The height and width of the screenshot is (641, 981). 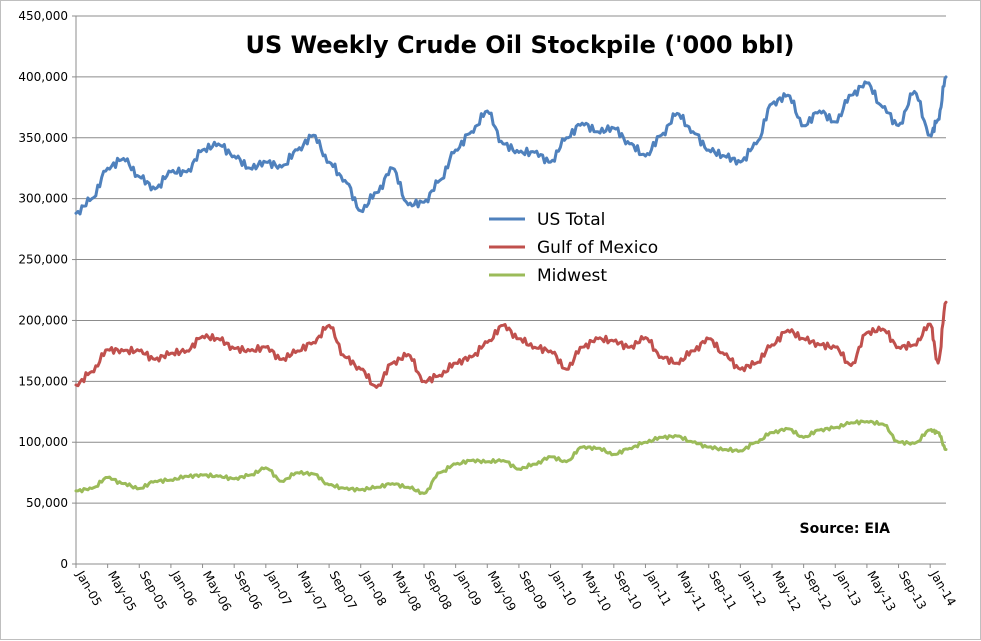 I want to click on x-tick-label: Jan-08, so click(x=374, y=588).